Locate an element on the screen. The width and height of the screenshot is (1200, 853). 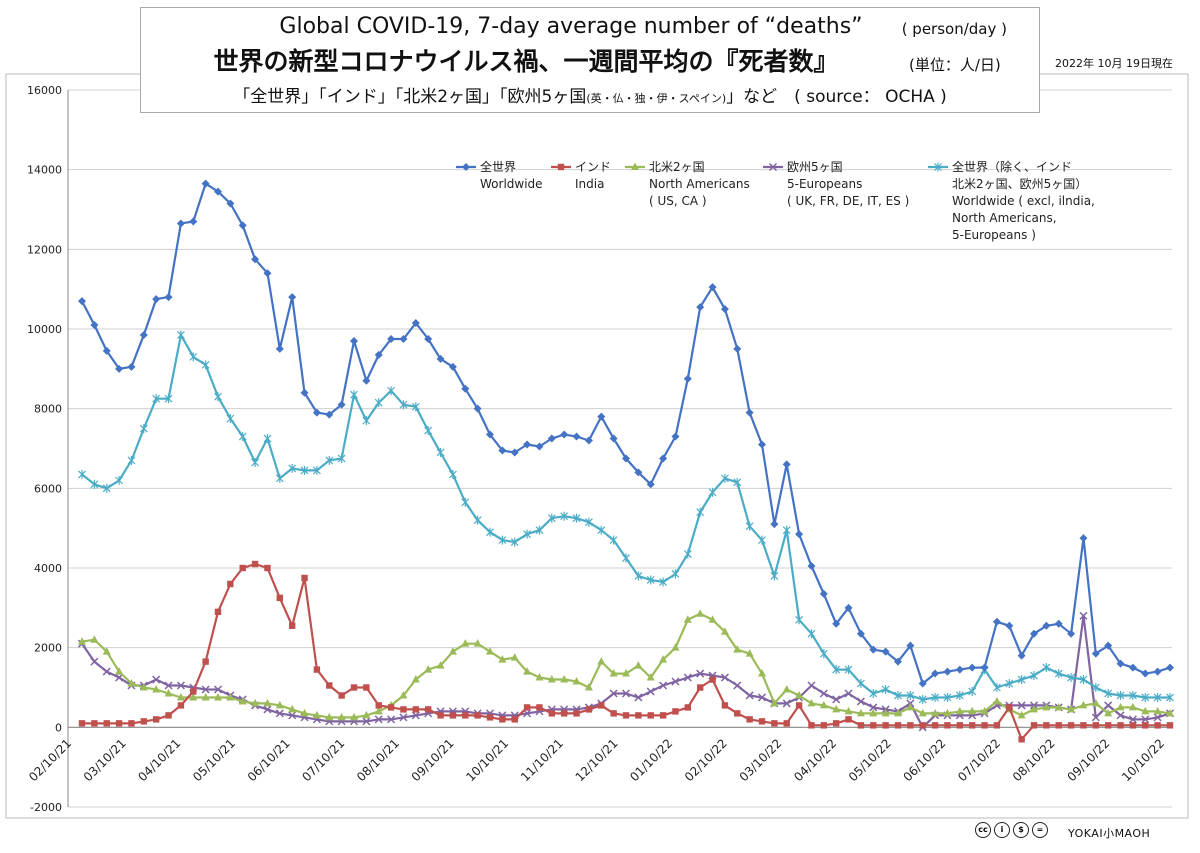
y-tick-label: 0 is located at coordinates (58, 727).